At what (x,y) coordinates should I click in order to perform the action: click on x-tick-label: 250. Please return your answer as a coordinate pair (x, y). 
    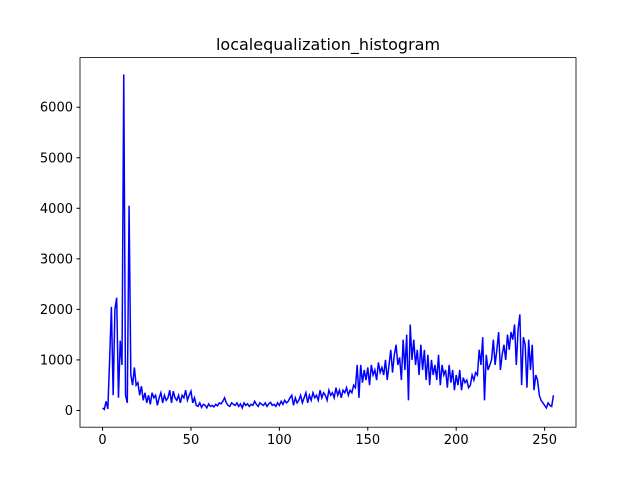
    Looking at the image, I should click on (544, 440).